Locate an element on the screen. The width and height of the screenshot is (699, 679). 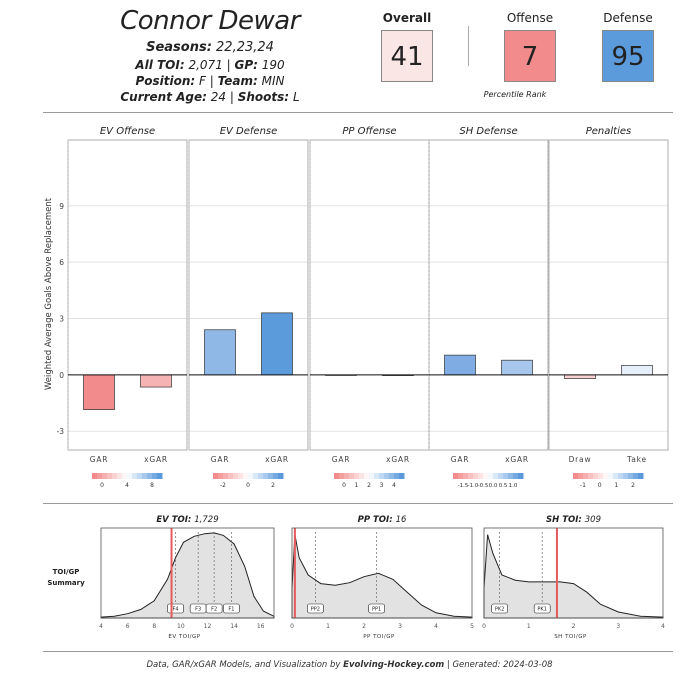
toi-marker-label: PK2 is located at coordinates (499, 610).